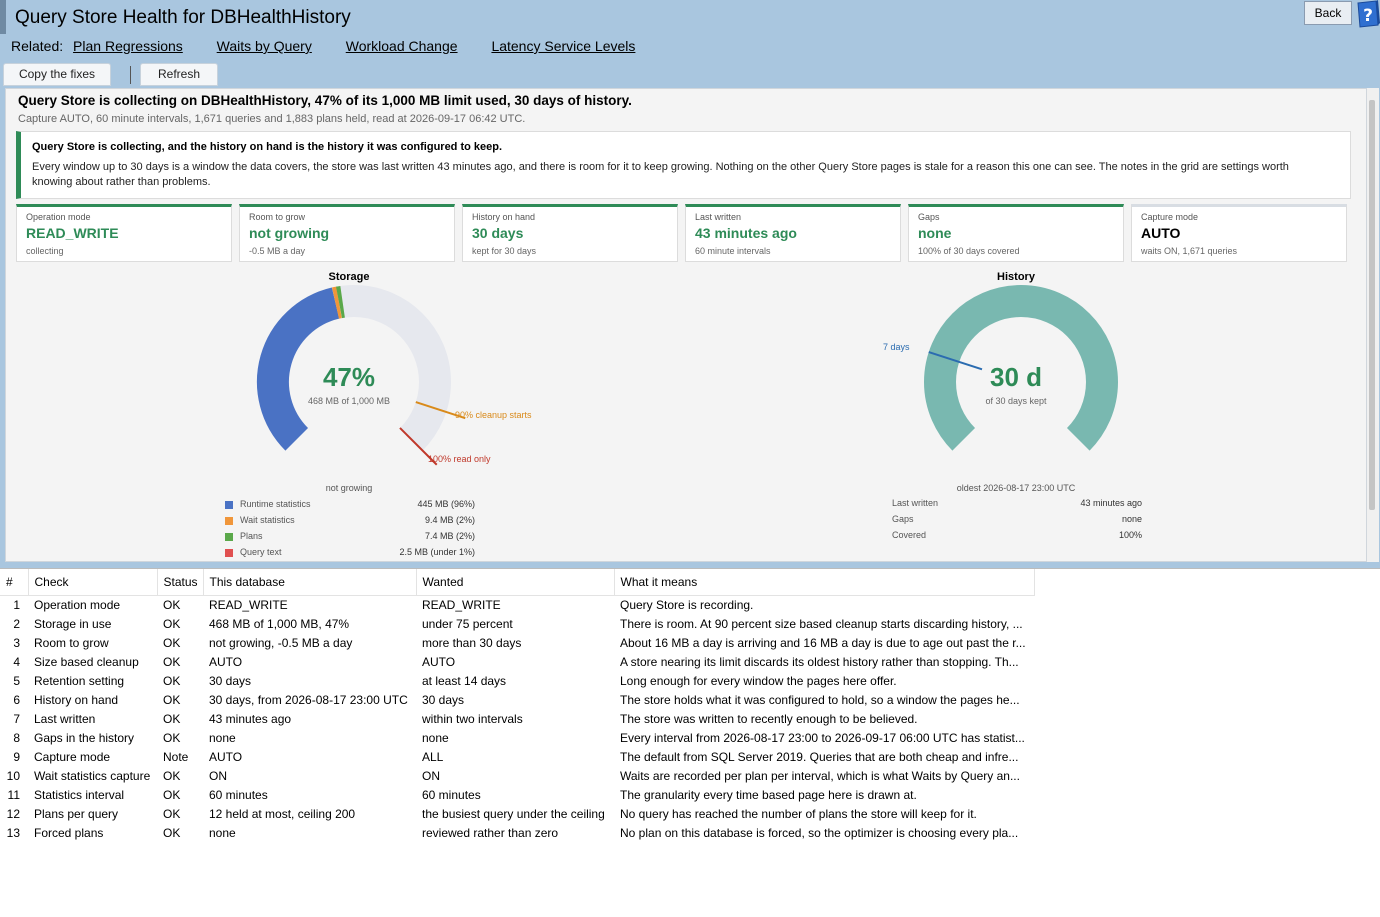 This screenshot has width=1380, height=917. I want to click on history-stat-value: none, so click(1131, 519).